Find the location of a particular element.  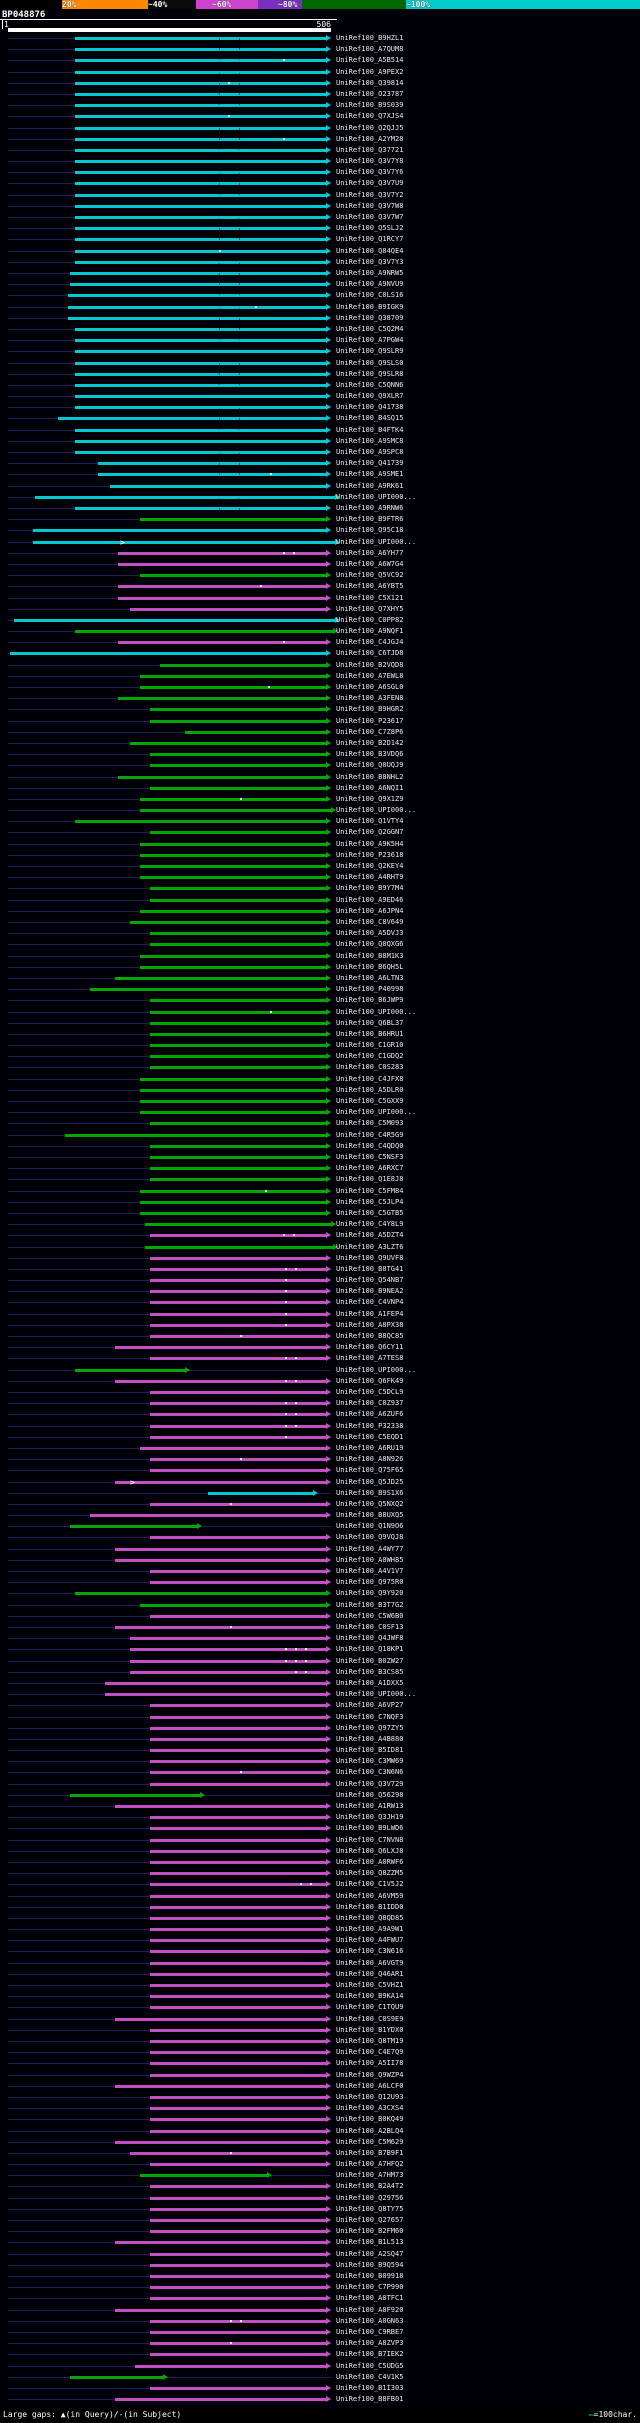

hit-label: UniRef100_Q1RCY7 is located at coordinates (370, 239).